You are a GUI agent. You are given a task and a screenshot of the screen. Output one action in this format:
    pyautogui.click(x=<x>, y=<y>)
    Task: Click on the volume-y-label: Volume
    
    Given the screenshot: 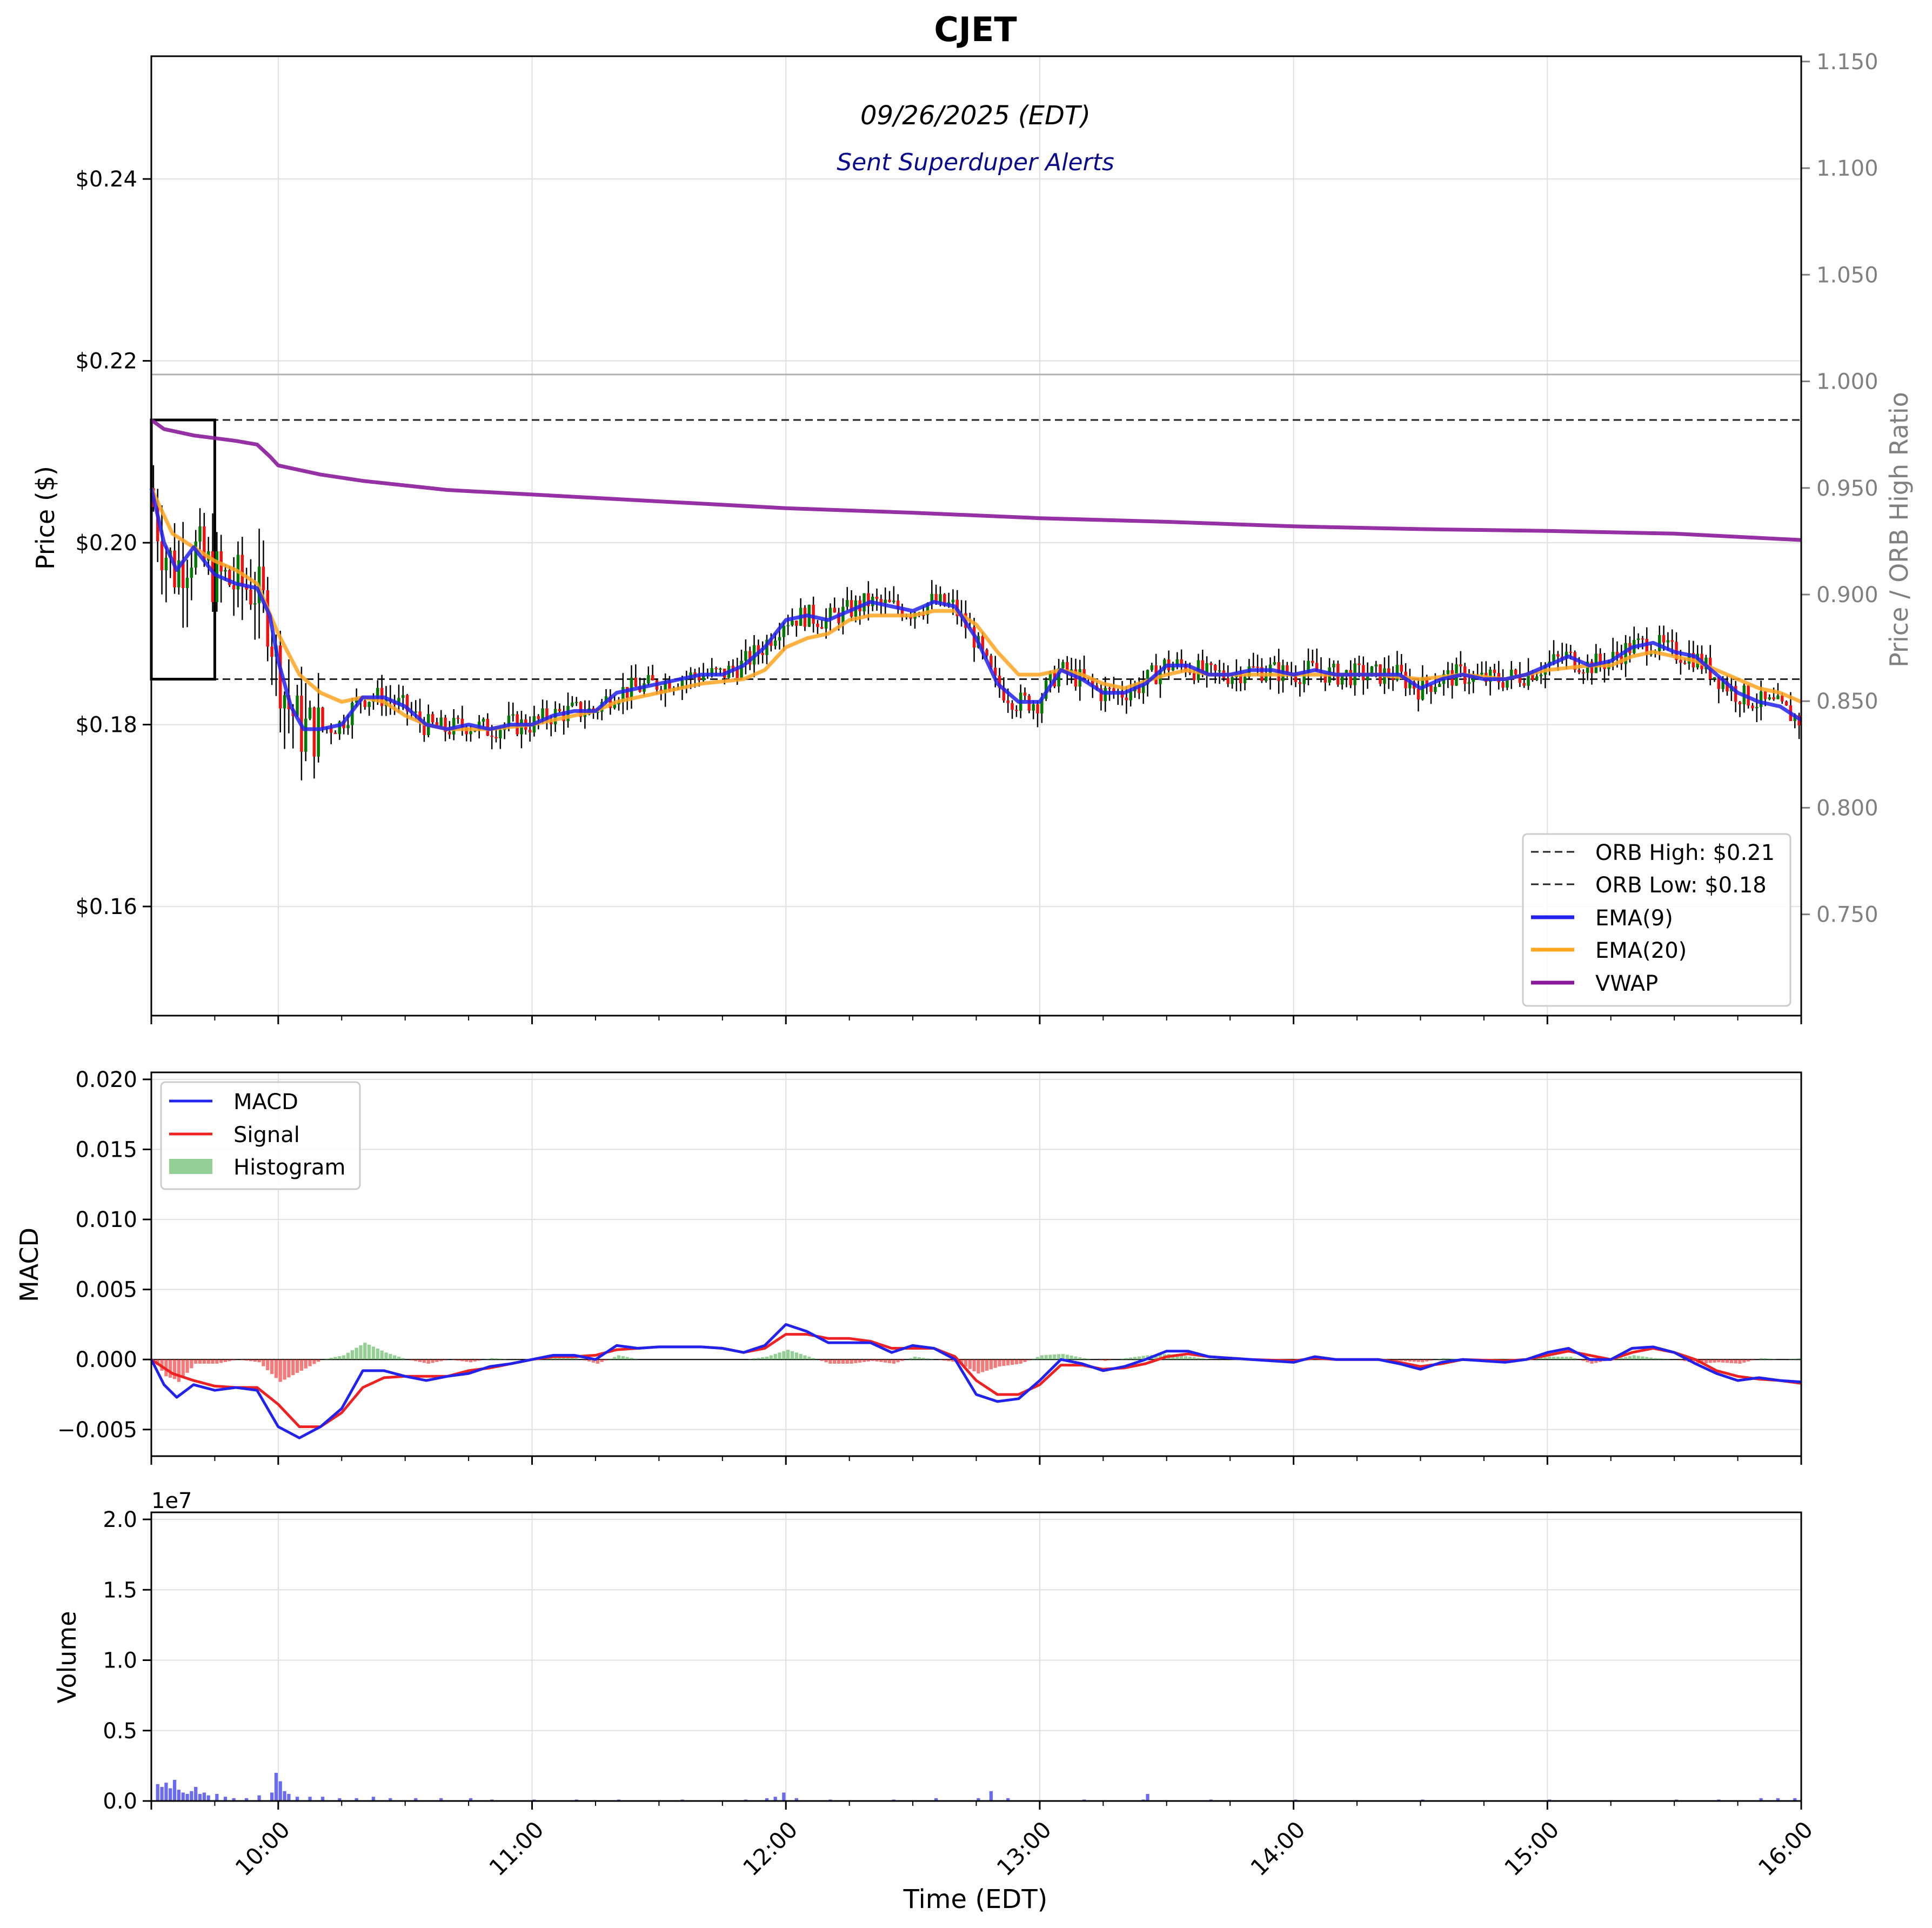 What is the action you would take?
    pyautogui.click(x=67, y=1657)
    